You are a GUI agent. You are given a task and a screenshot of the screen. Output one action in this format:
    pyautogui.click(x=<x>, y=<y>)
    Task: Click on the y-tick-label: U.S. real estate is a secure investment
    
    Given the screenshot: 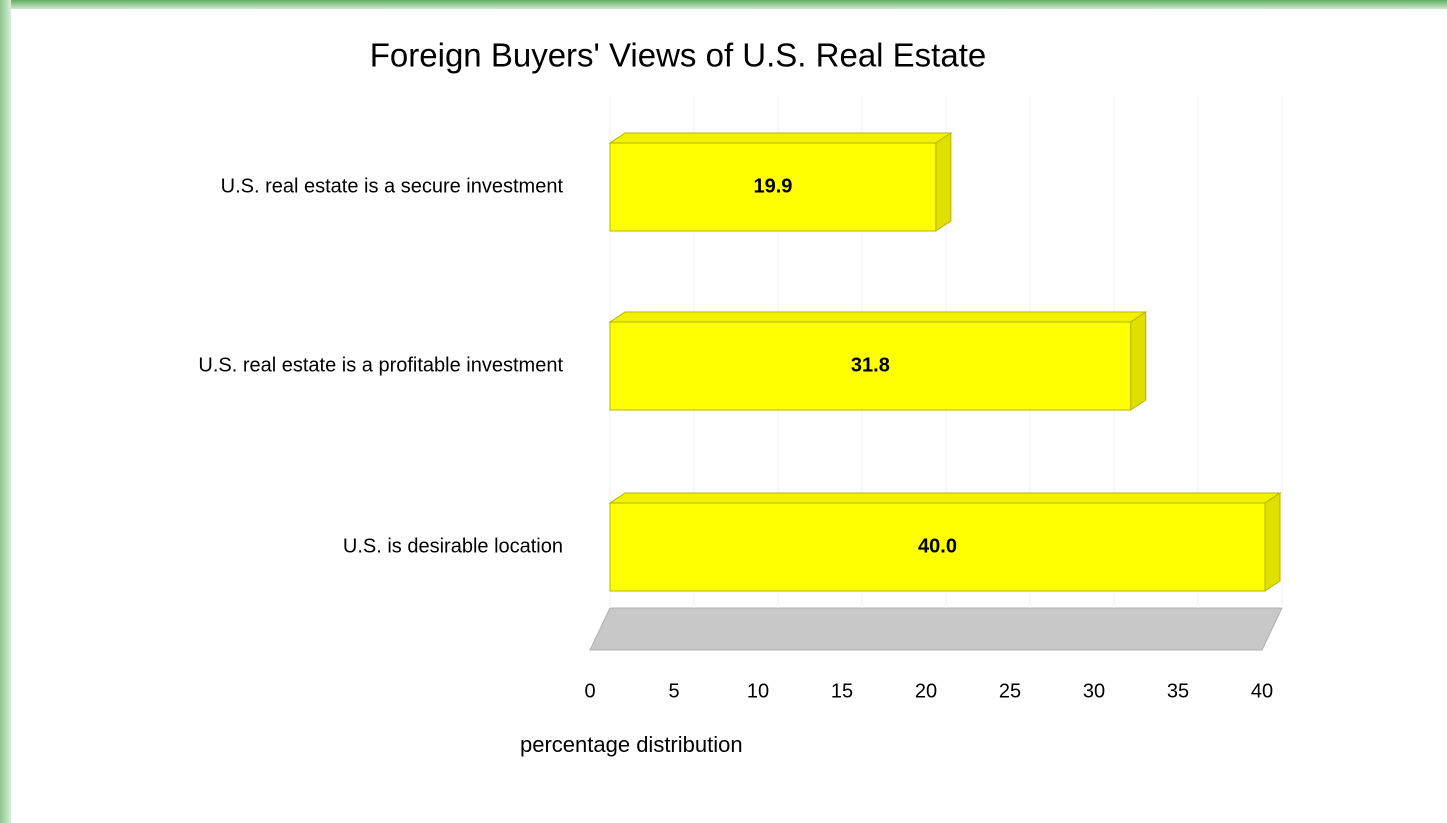 What is the action you would take?
    pyautogui.click(x=392, y=186)
    